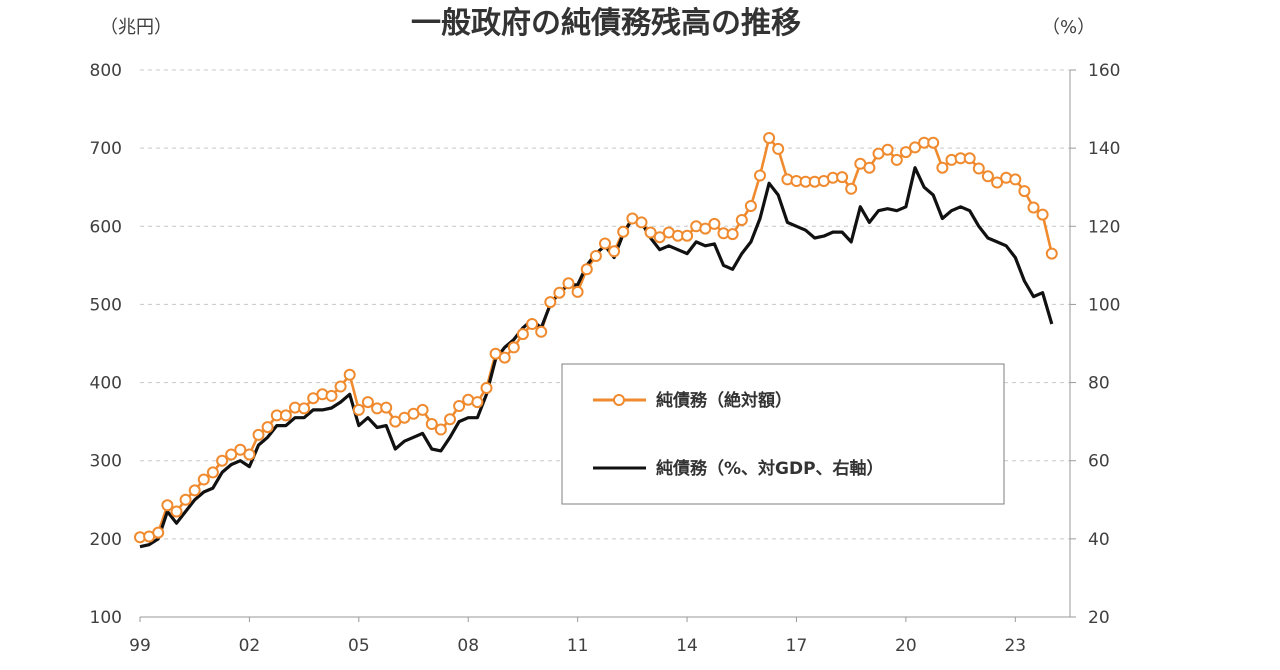  Describe the element at coordinates (250, 646) in the screenshot. I see `x-tick-label: 02` at that location.